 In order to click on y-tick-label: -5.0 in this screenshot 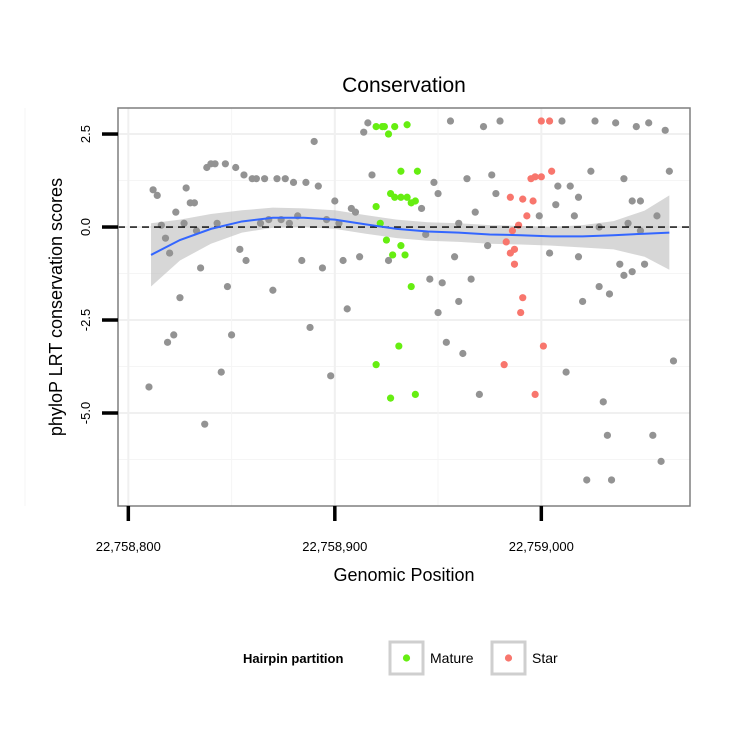, I will do `click(85, 413)`.